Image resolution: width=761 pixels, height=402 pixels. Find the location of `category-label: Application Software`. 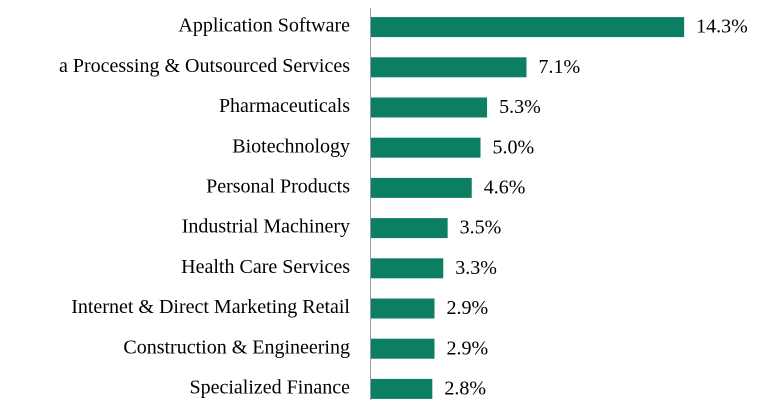

category-label: Application Software is located at coordinates (264, 26).